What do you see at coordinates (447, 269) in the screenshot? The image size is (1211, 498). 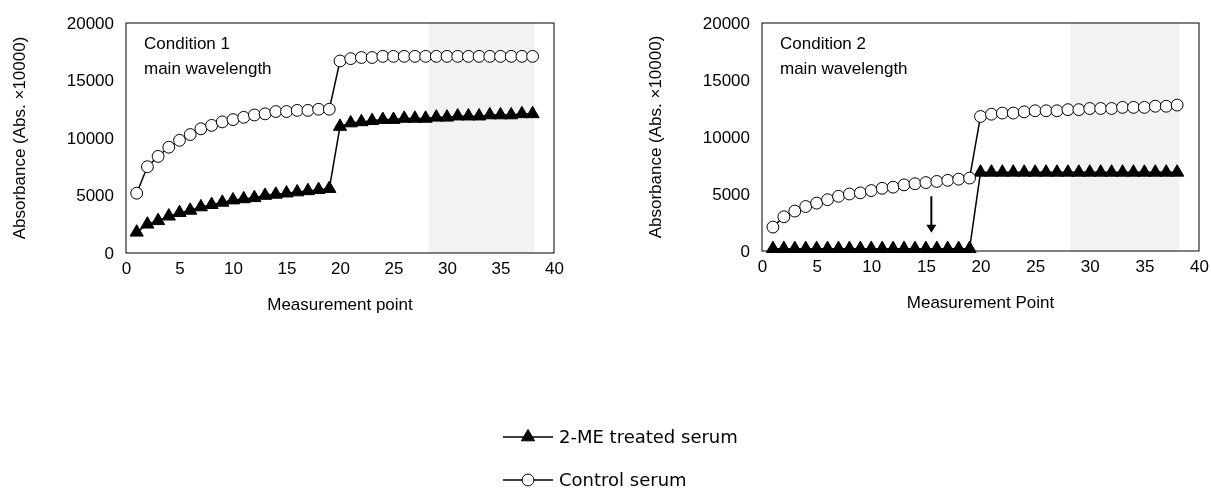 I see `x-tick-label: 30` at bounding box center [447, 269].